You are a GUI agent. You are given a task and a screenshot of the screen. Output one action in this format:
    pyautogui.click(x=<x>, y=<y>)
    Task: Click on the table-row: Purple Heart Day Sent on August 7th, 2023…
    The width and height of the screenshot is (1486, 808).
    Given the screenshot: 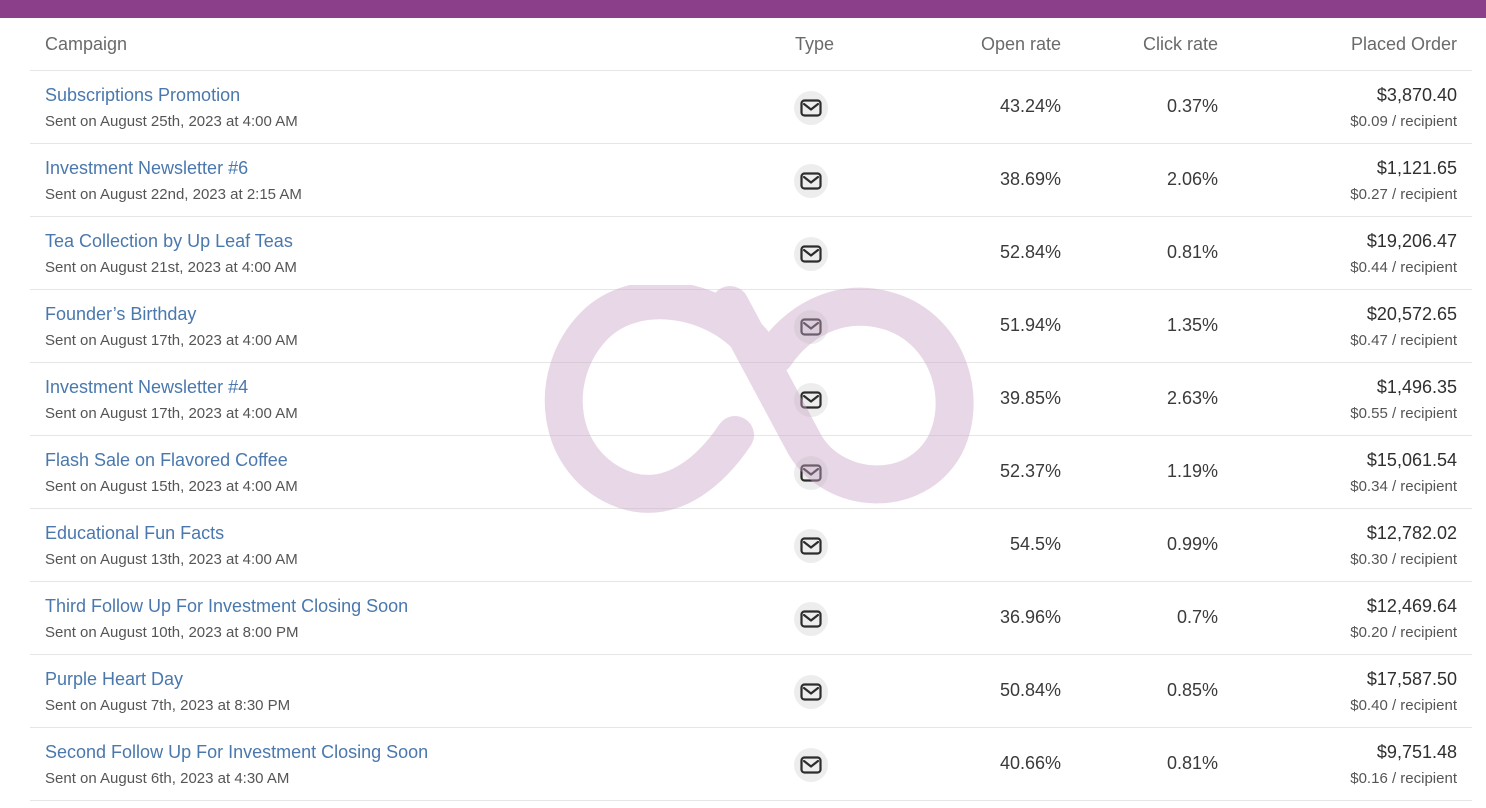 What is the action you would take?
    pyautogui.click(x=751, y=691)
    